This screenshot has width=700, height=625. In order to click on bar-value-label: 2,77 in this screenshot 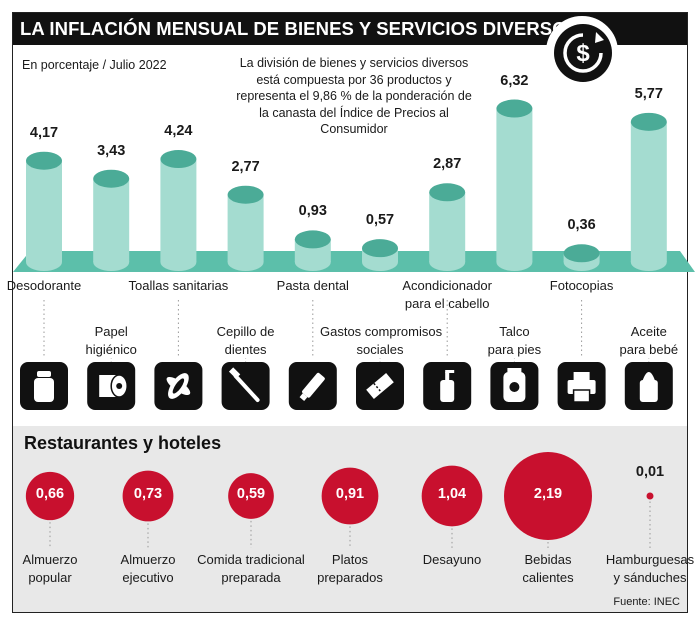, I will do `click(245, 166)`.